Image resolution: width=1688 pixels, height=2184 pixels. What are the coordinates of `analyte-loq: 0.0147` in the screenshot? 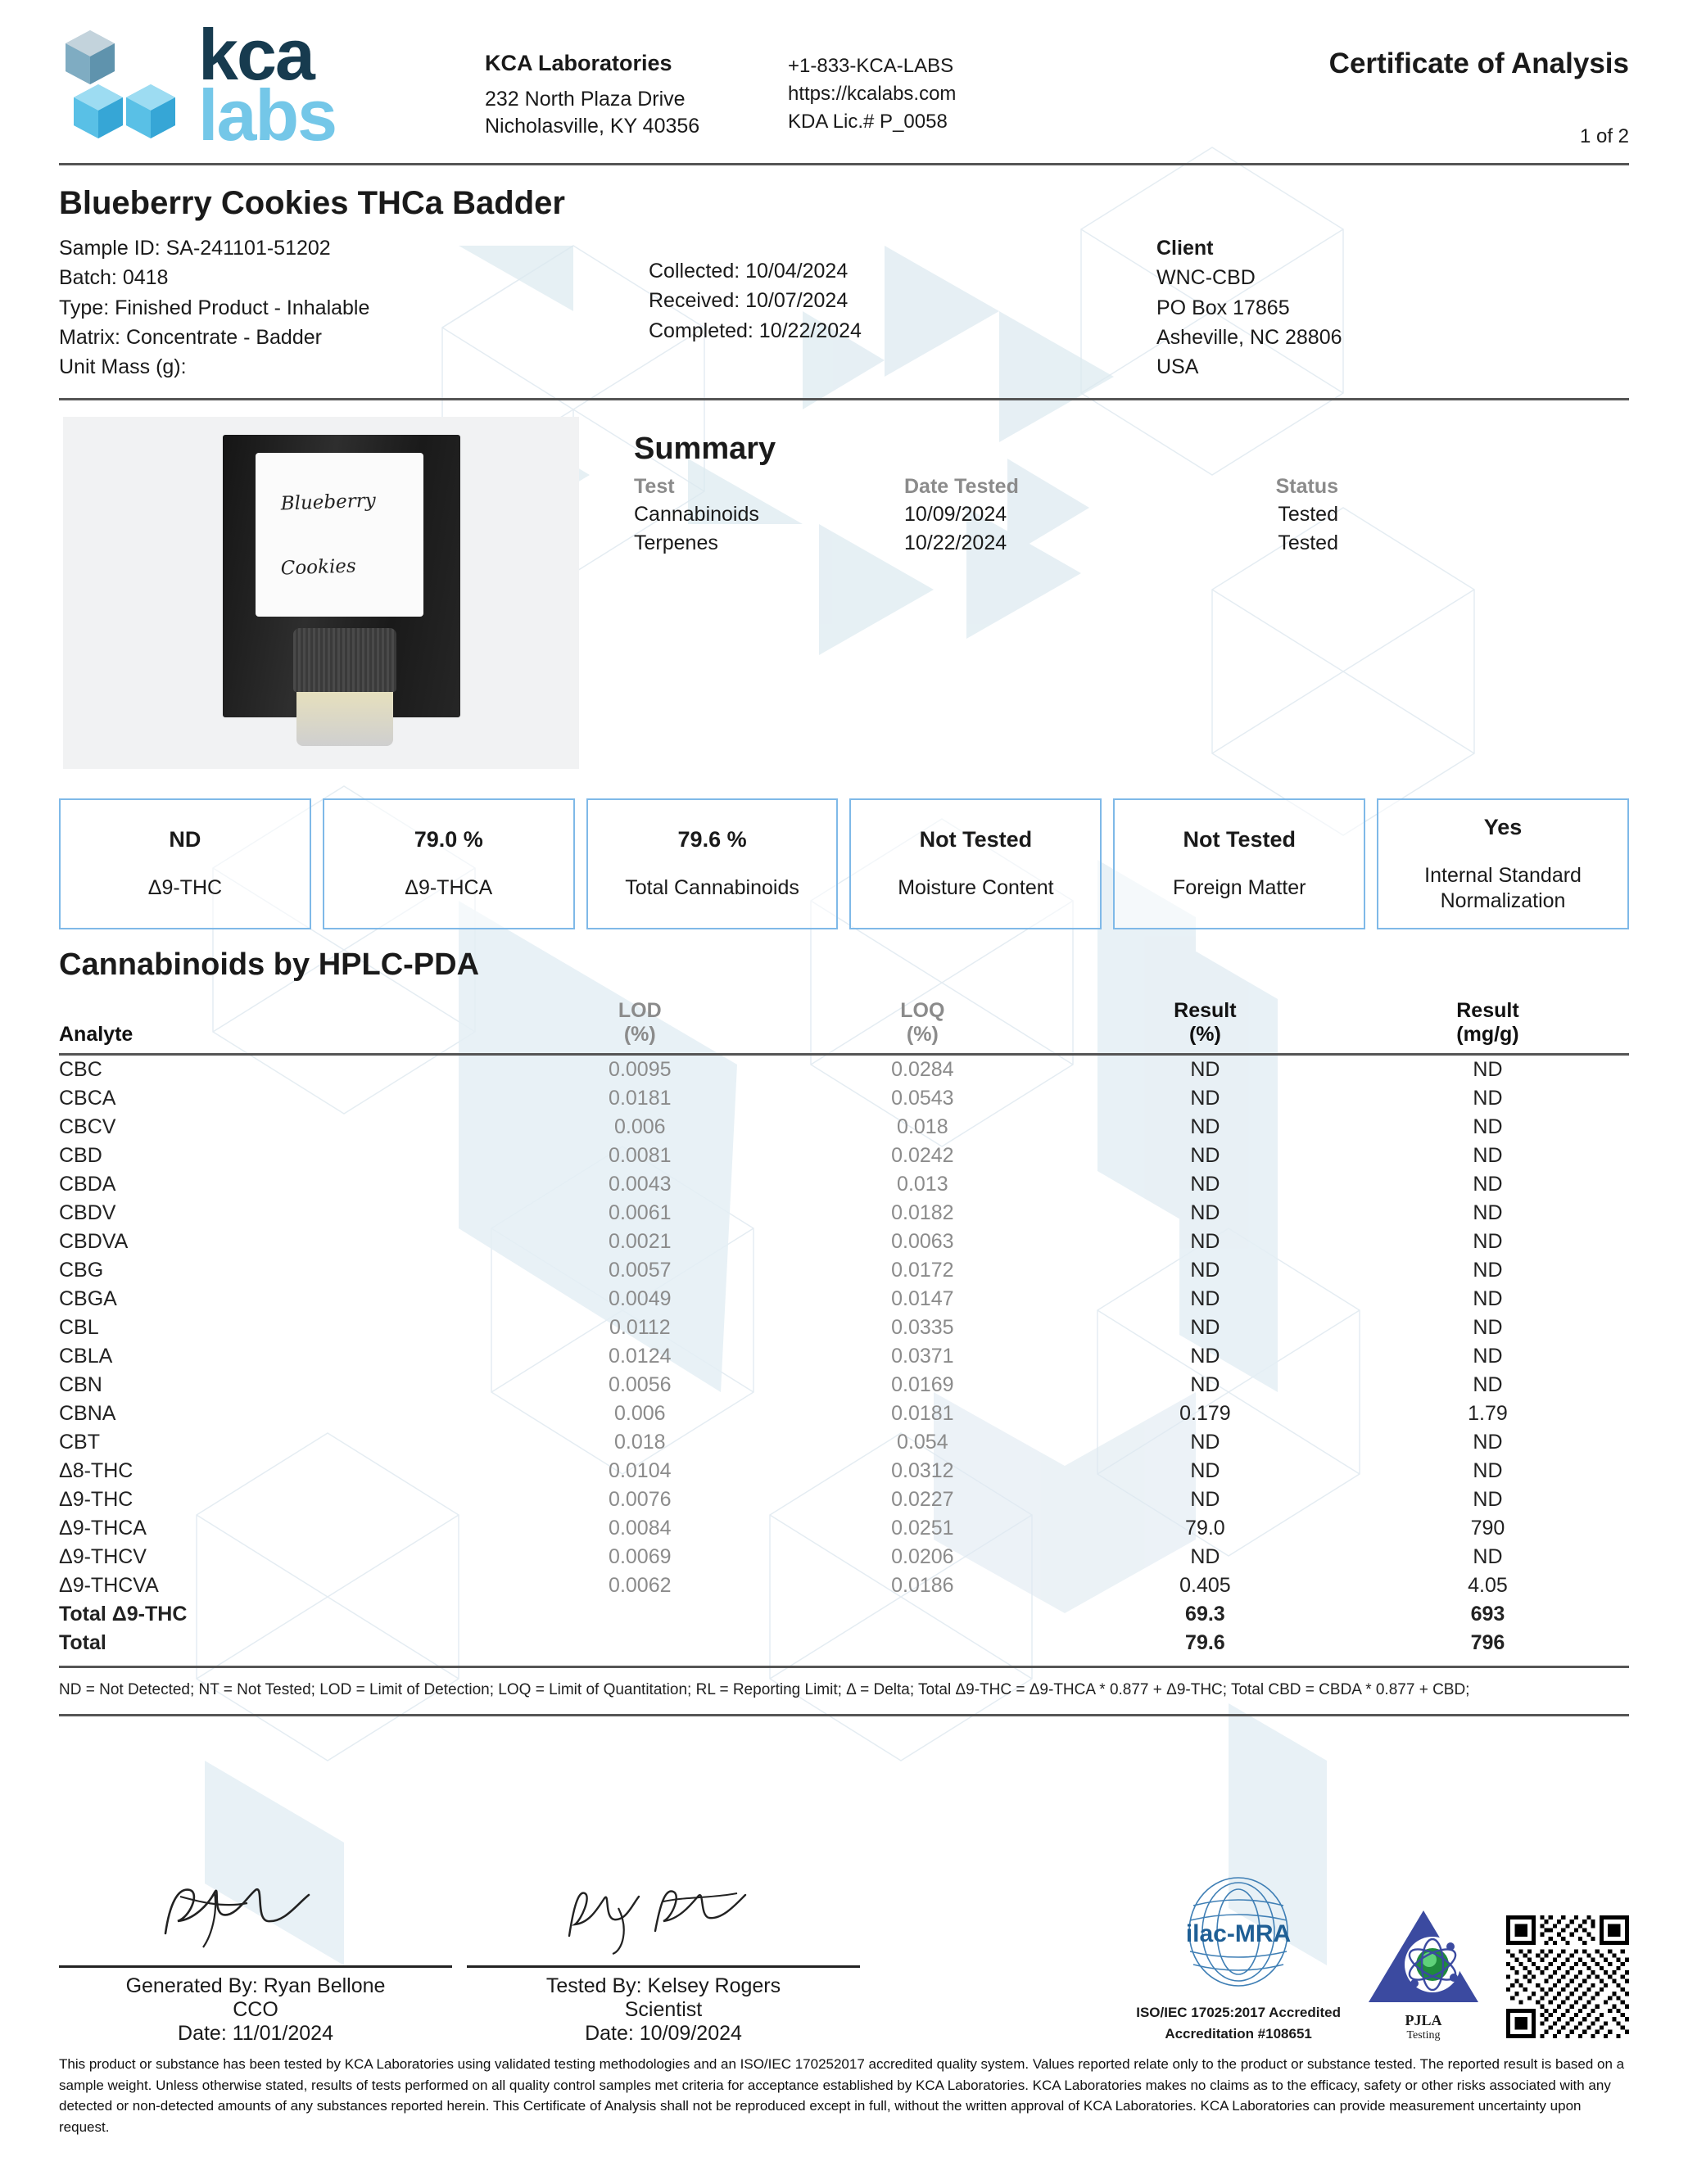 It's located at (922, 1299).